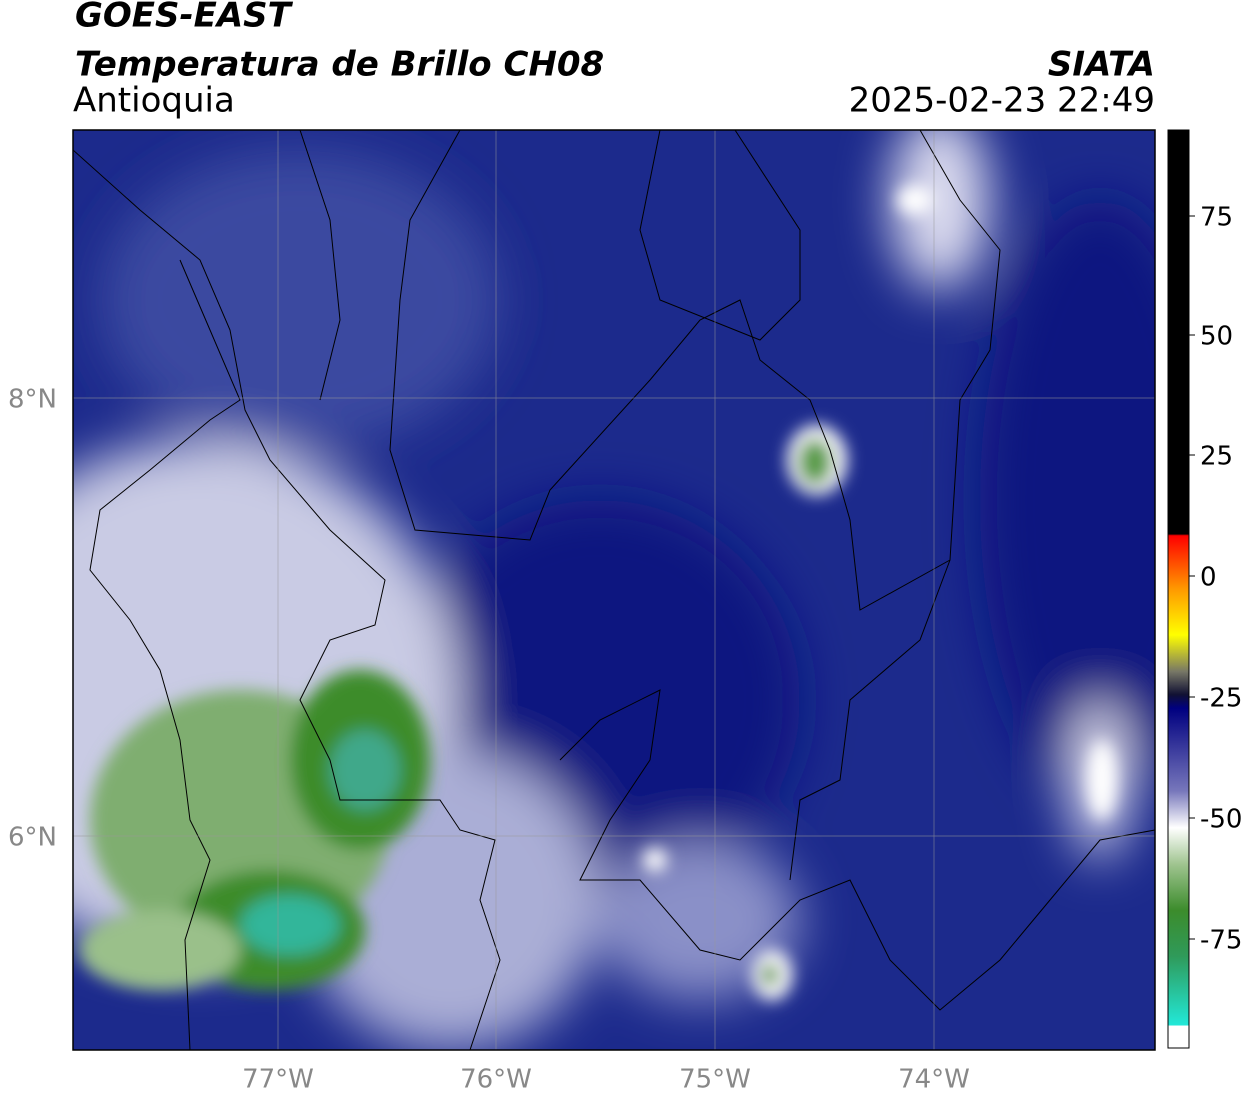 The height and width of the screenshot is (1103, 1252). What do you see at coordinates (339, 65) in the screenshot?
I see `subtitle: Temperatura de Brillo CH08` at bounding box center [339, 65].